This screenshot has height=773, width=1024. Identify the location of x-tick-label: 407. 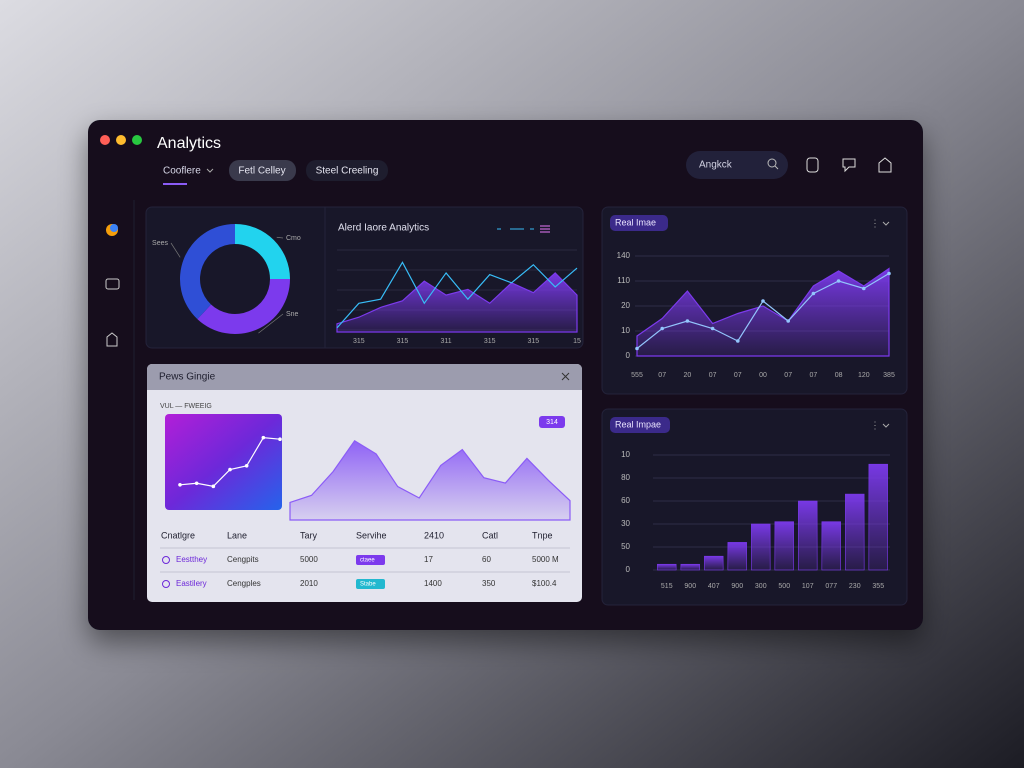
(714, 586).